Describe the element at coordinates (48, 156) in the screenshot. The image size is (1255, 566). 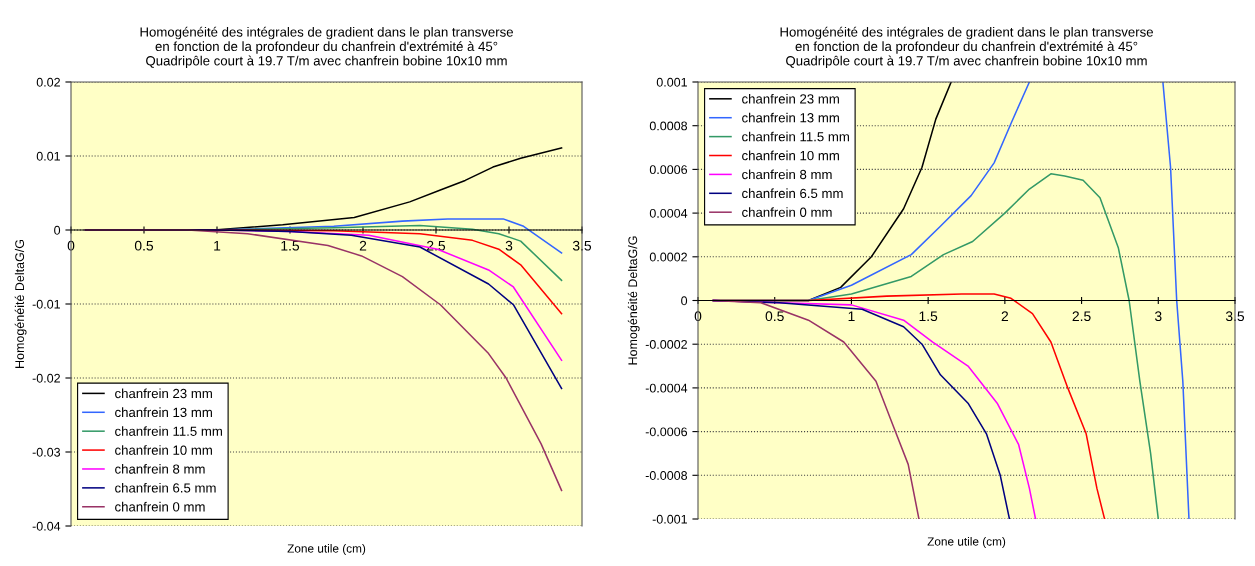
I see `y-tick-label: 0.01` at that location.